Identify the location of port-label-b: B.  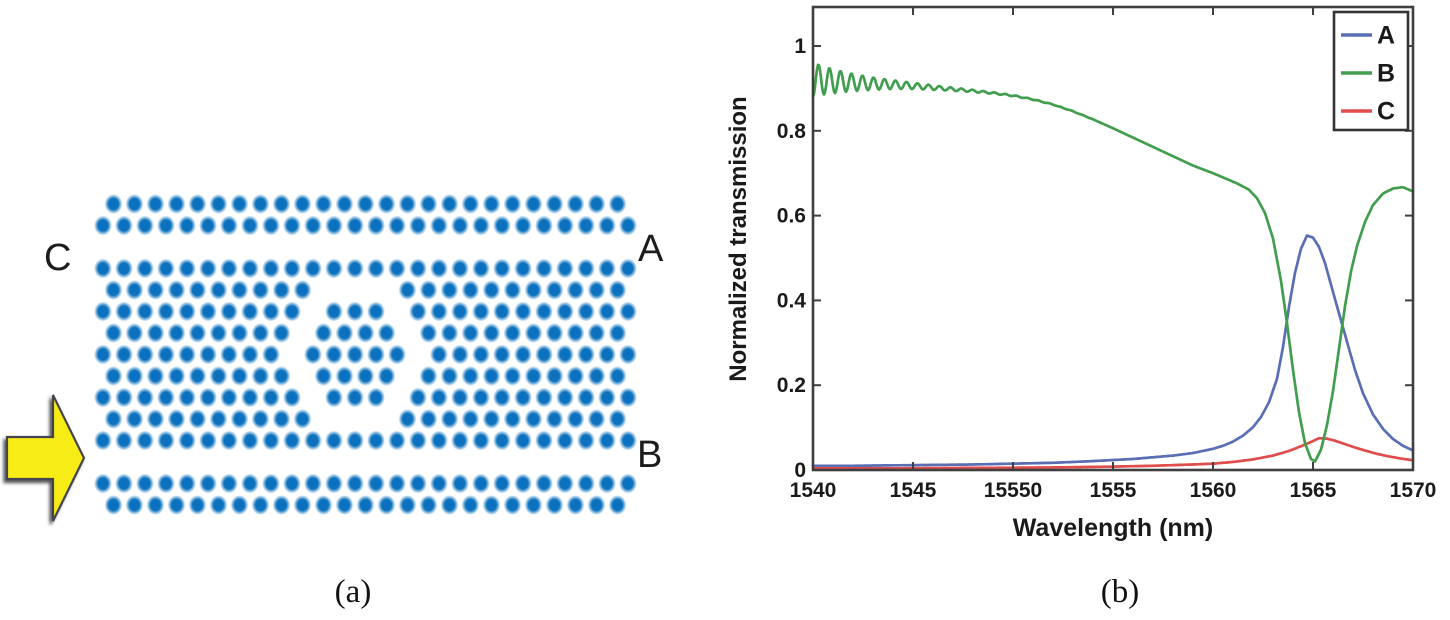
(649, 455).